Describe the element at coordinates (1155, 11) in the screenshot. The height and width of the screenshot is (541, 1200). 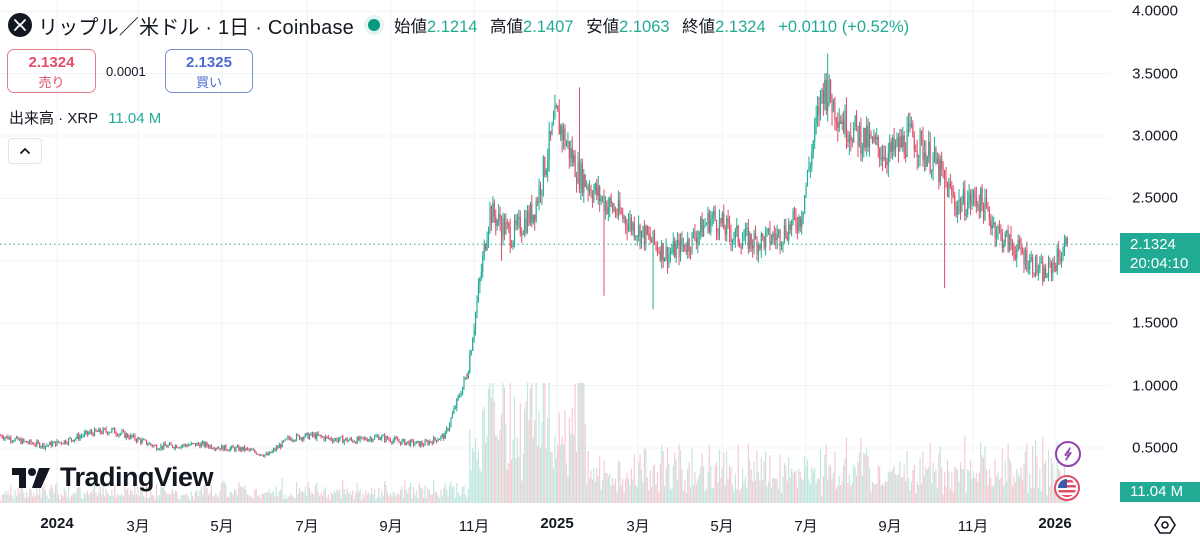
I see `price-axis-label: 4.0000` at that location.